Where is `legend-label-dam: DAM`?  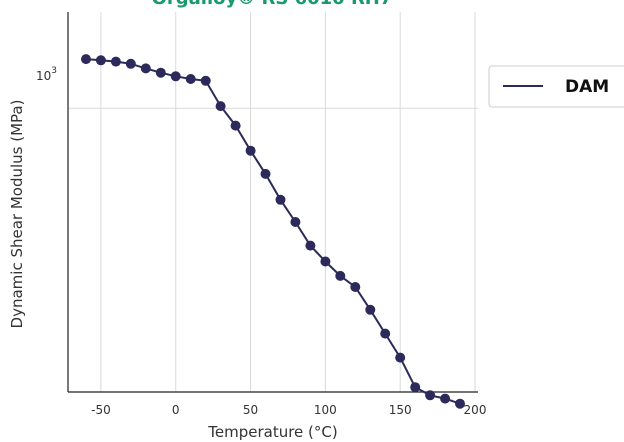
legend-label-dam: DAM is located at coordinates (587, 87).